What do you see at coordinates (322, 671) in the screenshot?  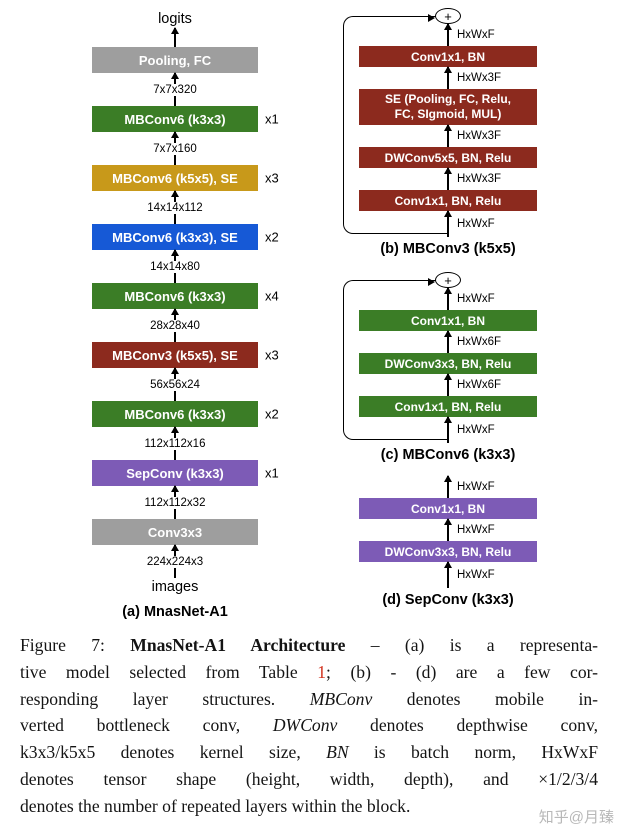 I see `table-1-link: 1` at bounding box center [322, 671].